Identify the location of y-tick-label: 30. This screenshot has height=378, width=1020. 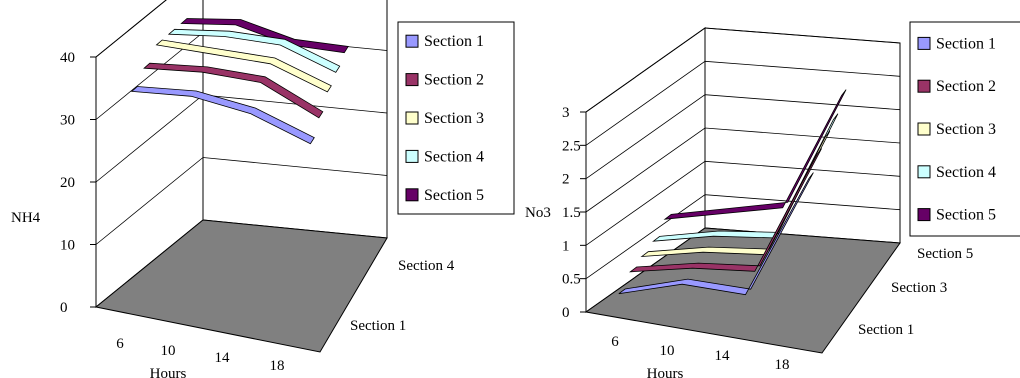
(67, 121).